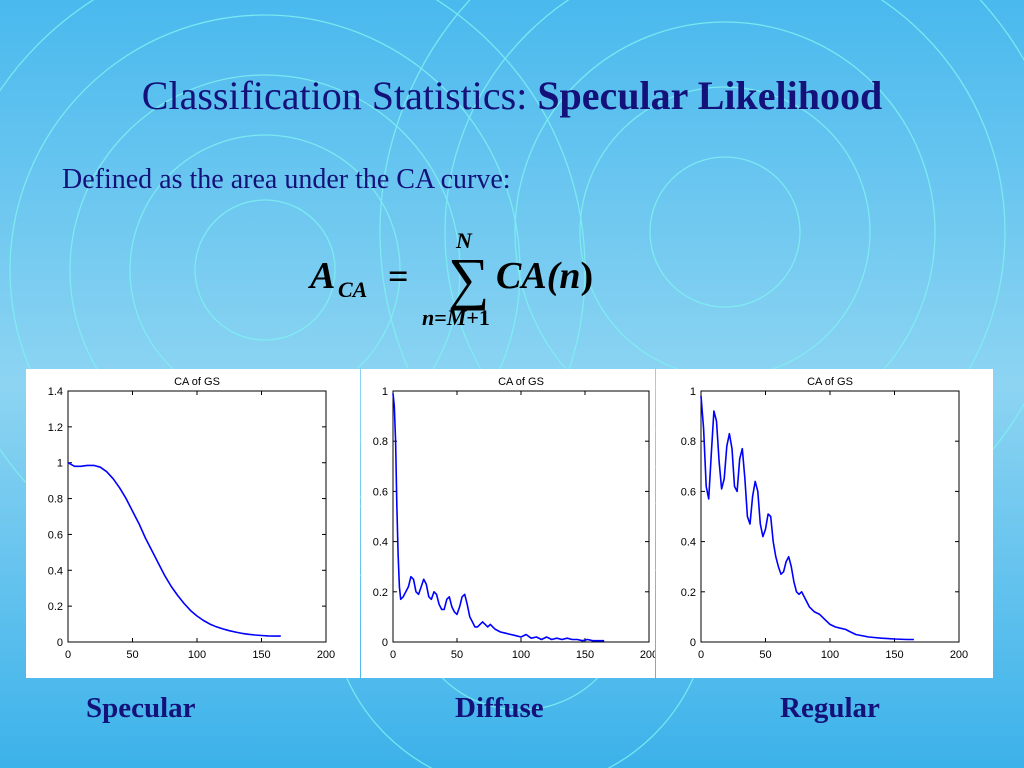 The image size is (1024, 768). I want to click on ca-chart-specular: CA of GS 0 50 100 150 200 0 0.2 0.4 0.6 0.8 1 1.2 1.4, so click(191, 518).